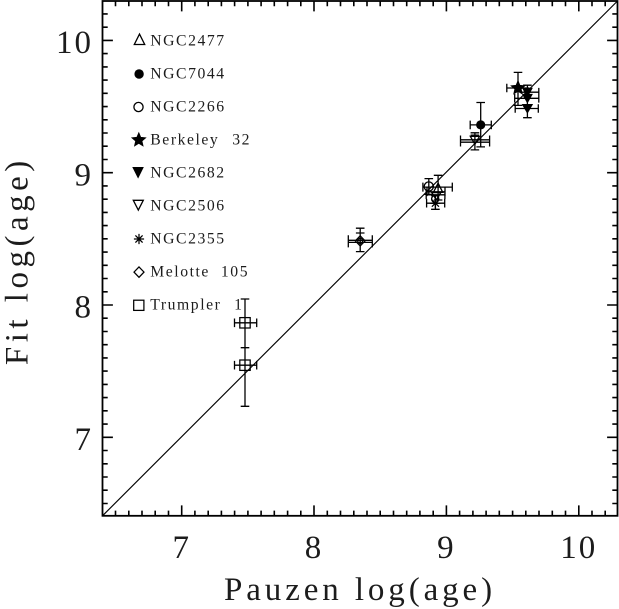  Describe the element at coordinates (187, 173) in the screenshot. I see `svg-text: NGC2682` at that location.